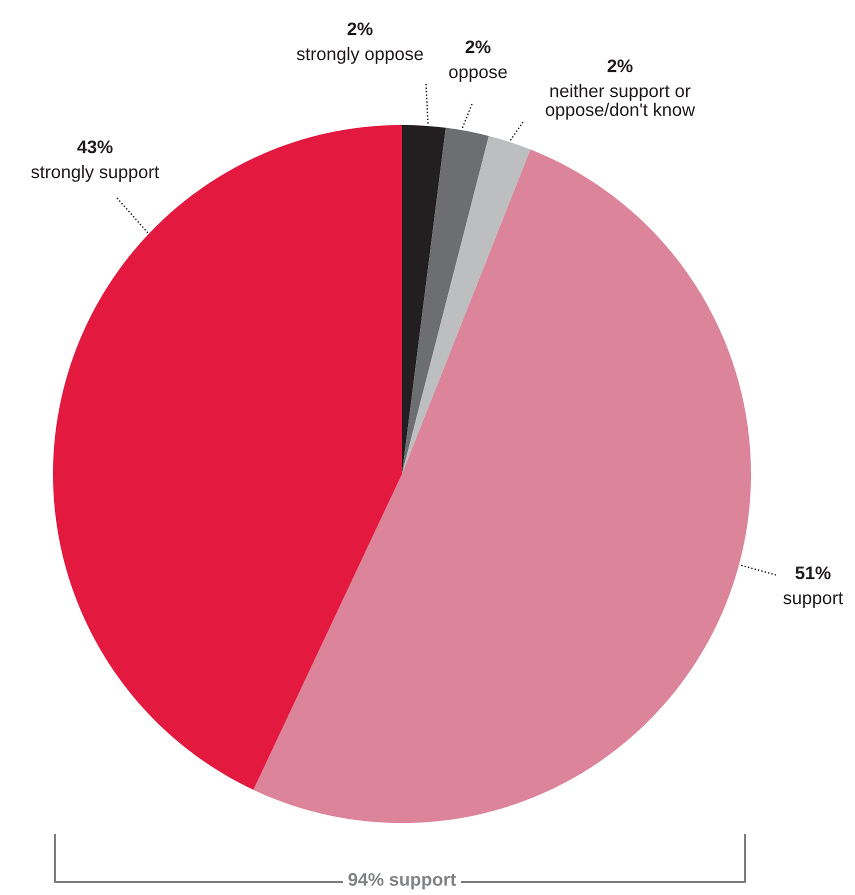 This screenshot has height=895, width=855. I want to click on slice-label: strongly support, so click(95, 173).